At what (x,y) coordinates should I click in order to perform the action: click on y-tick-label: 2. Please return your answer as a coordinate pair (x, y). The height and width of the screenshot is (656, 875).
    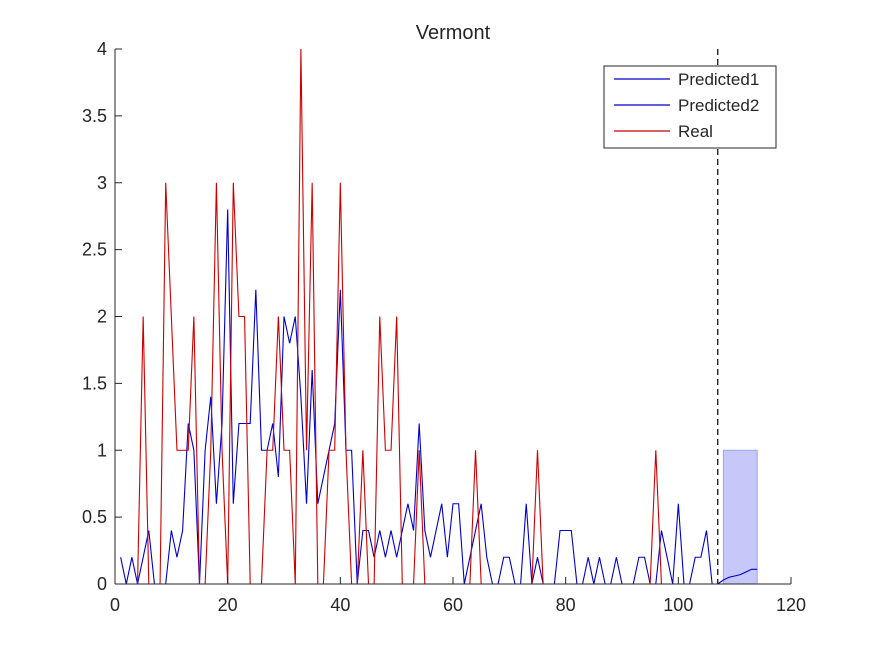
    Looking at the image, I should click on (102, 317).